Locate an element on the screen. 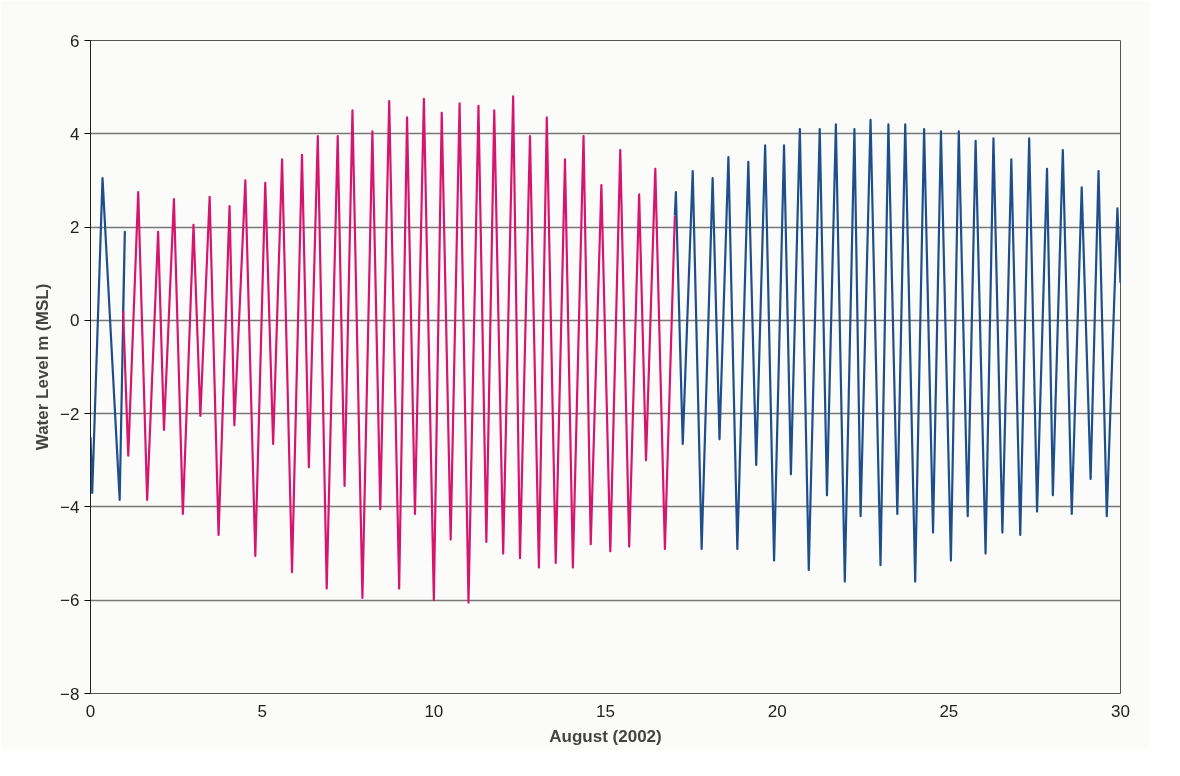 The image size is (1180, 776). y-tick-label: 2 is located at coordinates (75, 228).